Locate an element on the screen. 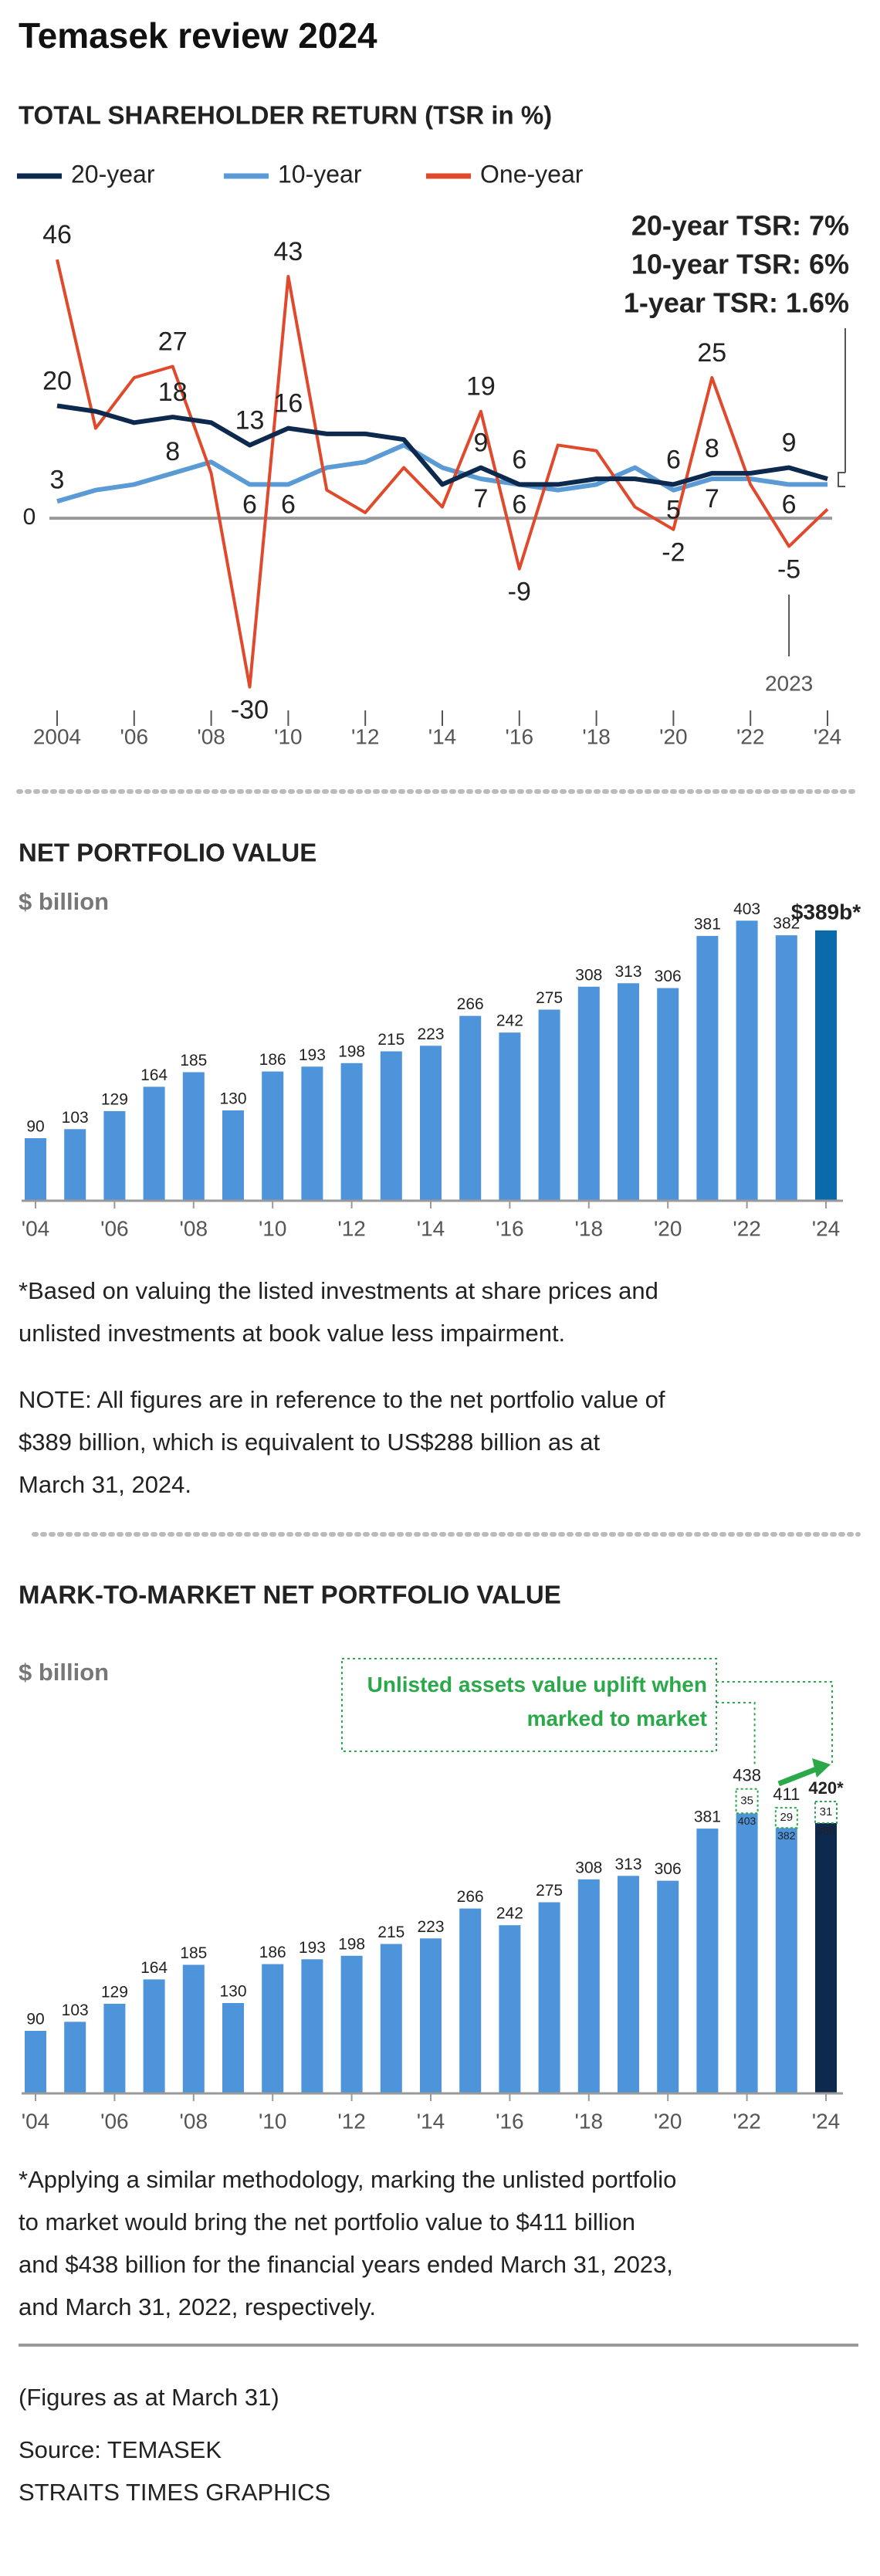 This screenshot has width=880, height=2576. data-label: 90 is located at coordinates (35, 2020).